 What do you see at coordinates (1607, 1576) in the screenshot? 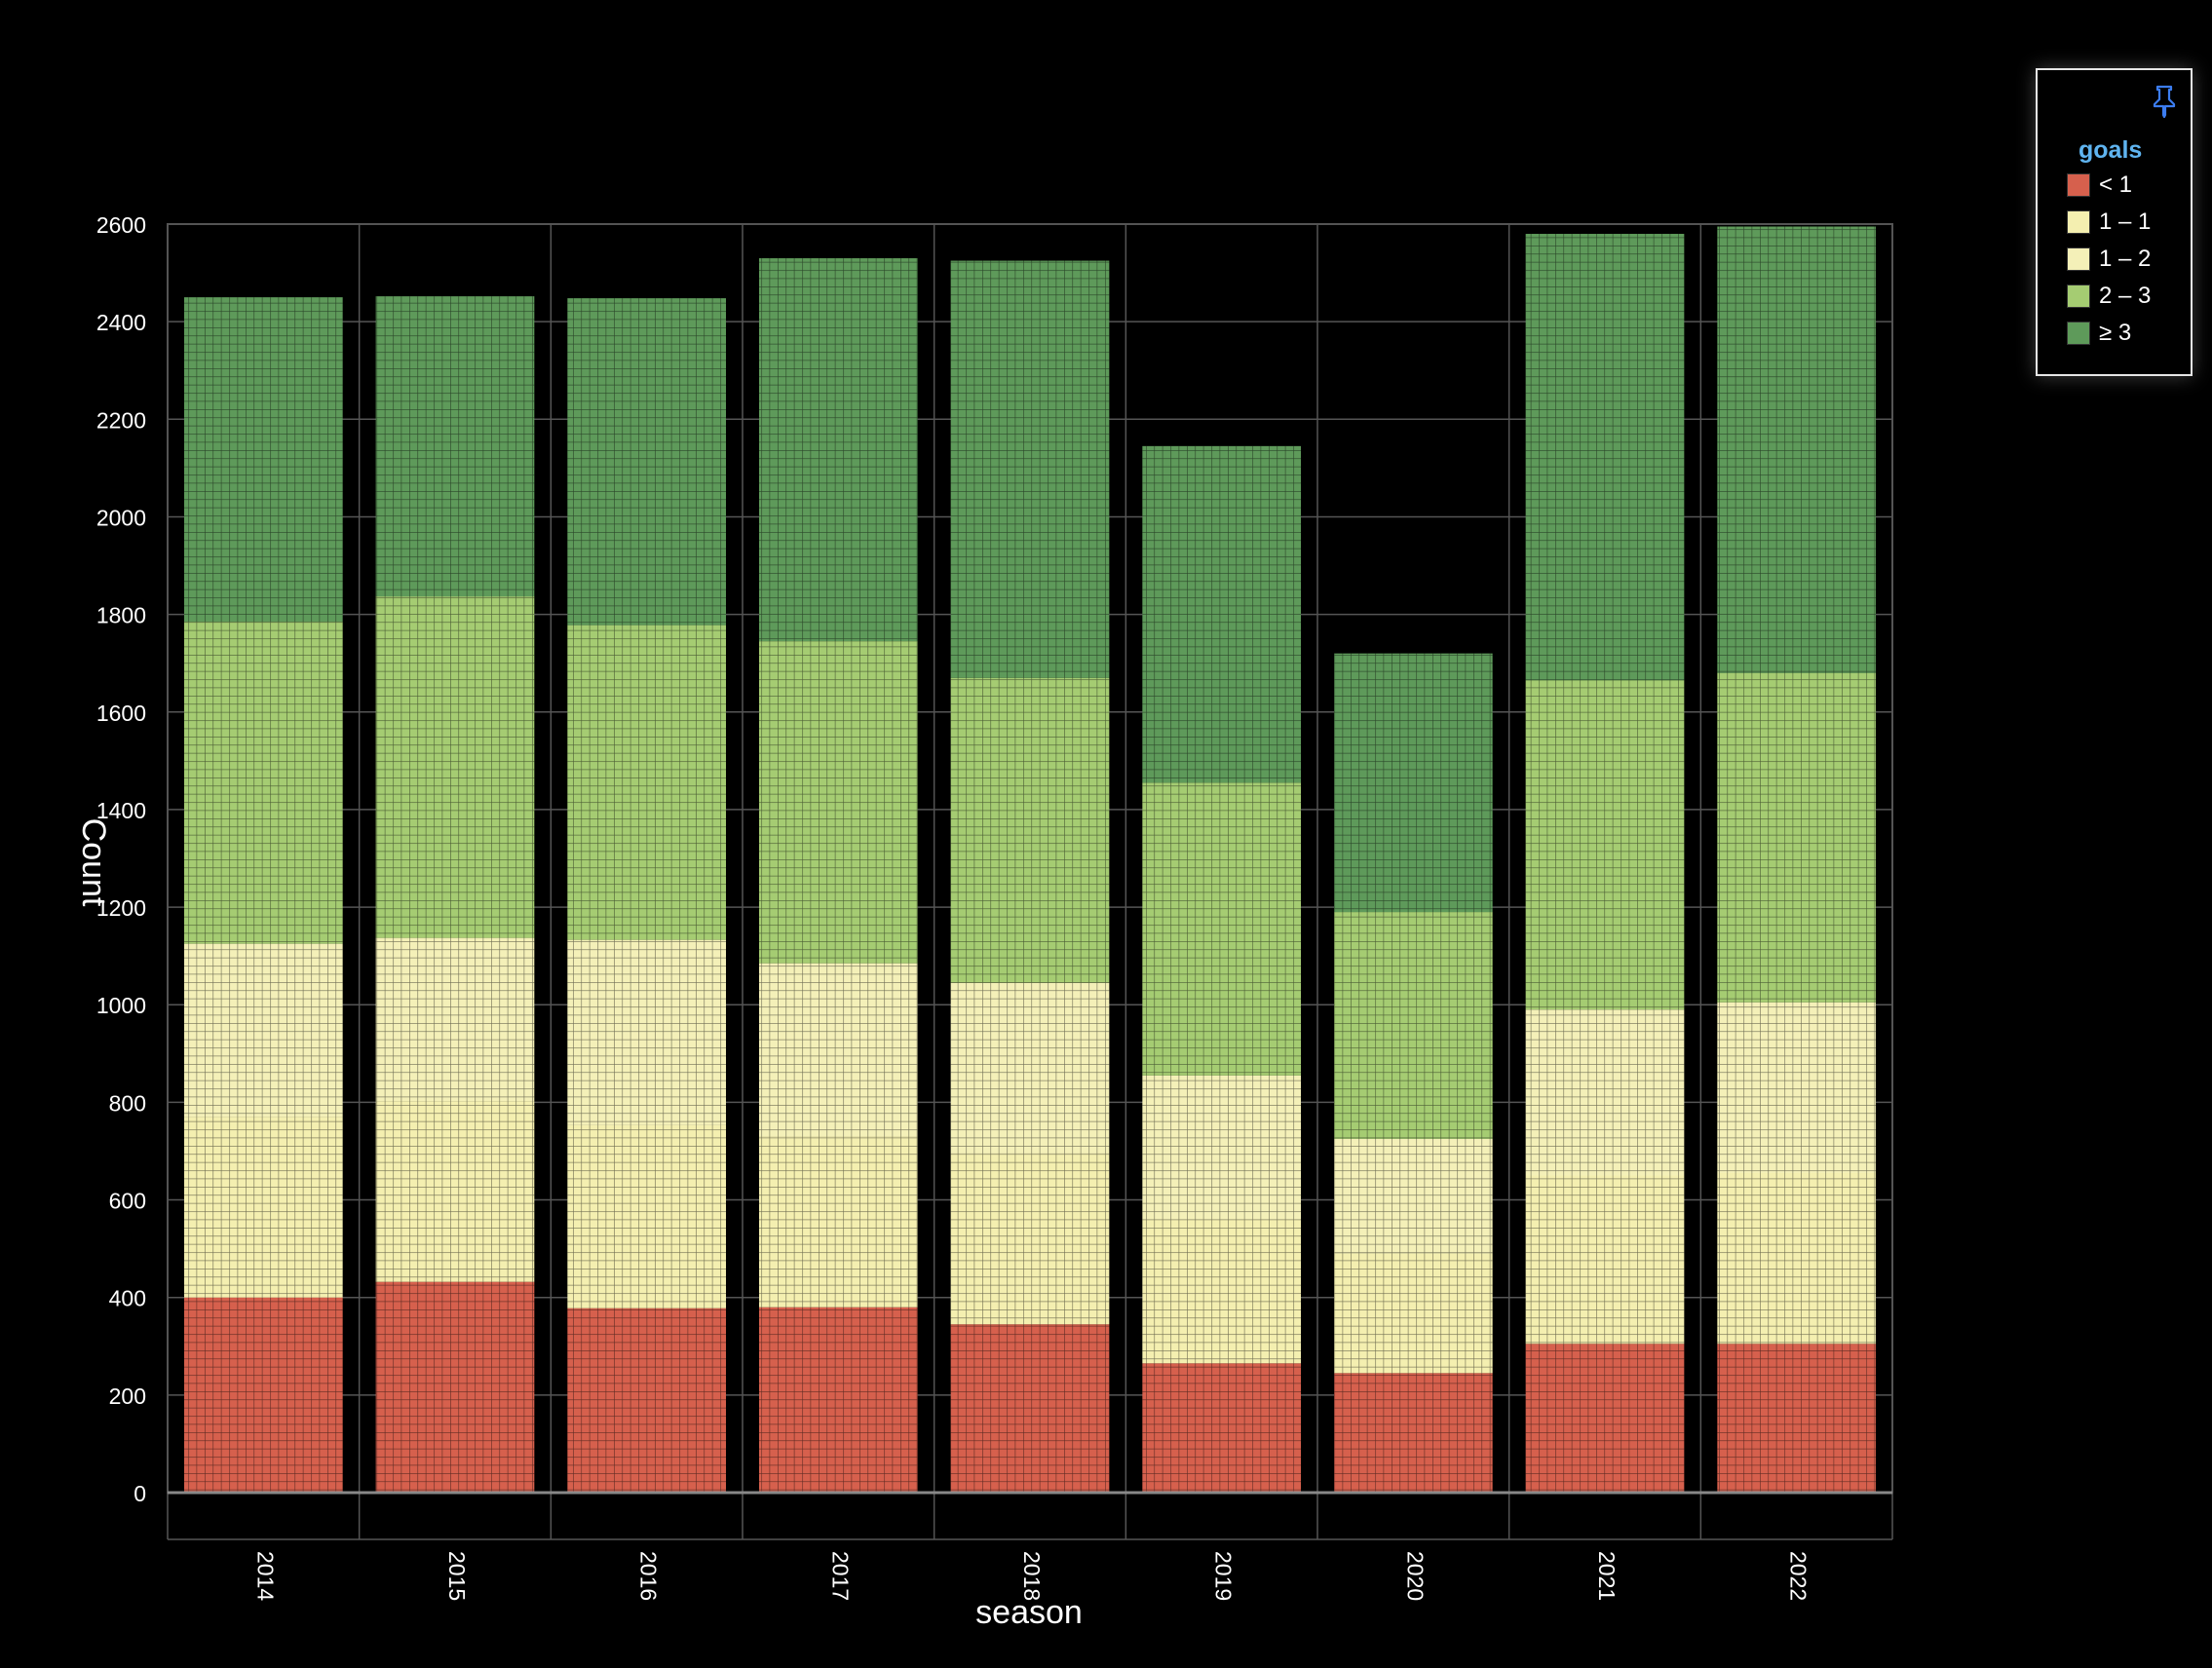
I see `x-tick-label: 2021` at bounding box center [1607, 1576].